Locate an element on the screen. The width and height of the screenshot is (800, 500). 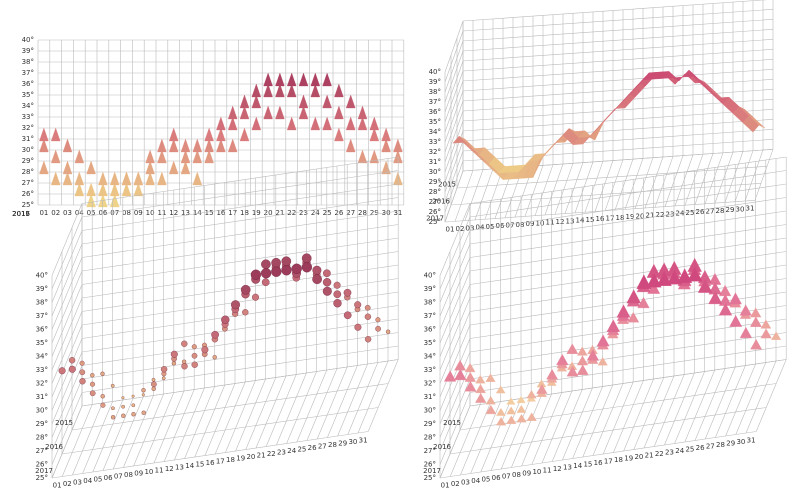
x-tick-label: 17 is located at coordinates (608, 461).